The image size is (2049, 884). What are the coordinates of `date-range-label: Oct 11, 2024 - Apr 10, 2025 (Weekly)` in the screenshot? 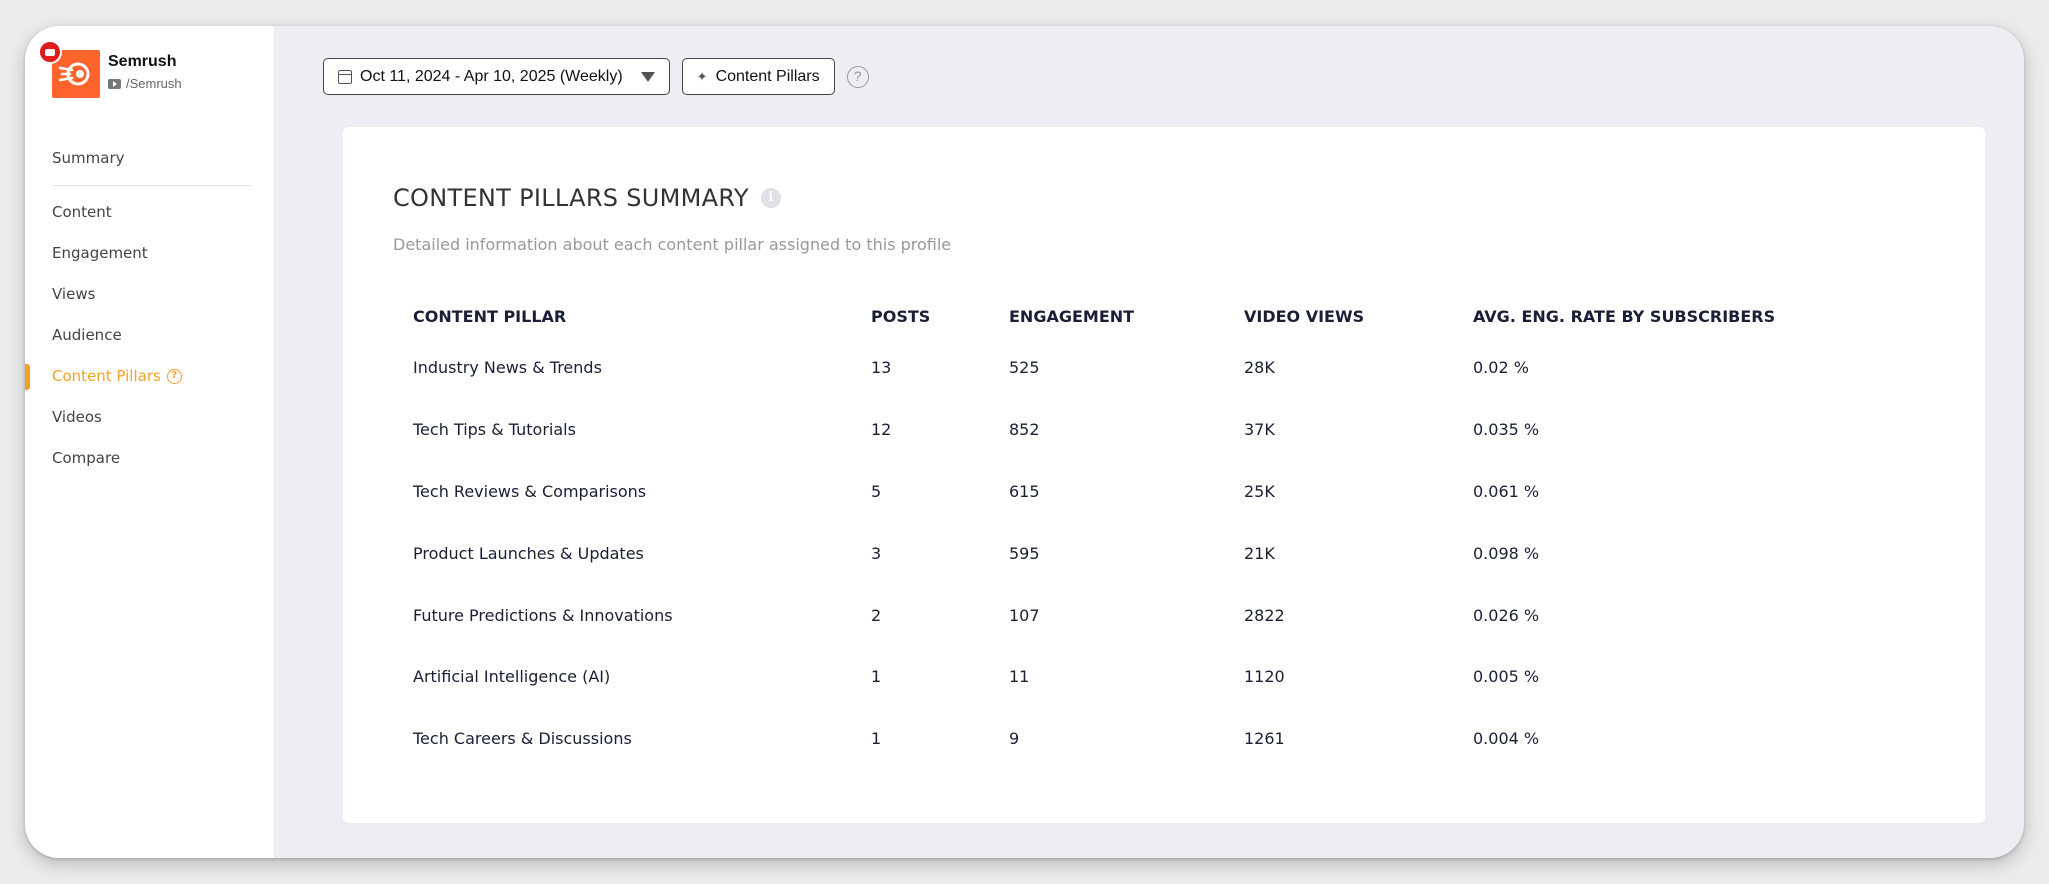 It's located at (491, 76).